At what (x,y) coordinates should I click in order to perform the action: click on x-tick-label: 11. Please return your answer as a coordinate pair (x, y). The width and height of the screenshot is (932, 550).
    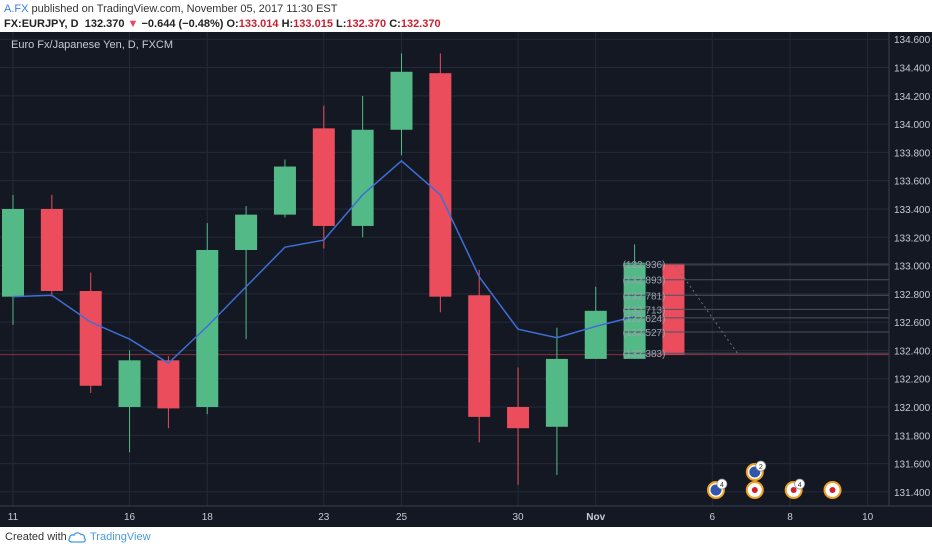
    Looking at the image, I should click on (13, 517).